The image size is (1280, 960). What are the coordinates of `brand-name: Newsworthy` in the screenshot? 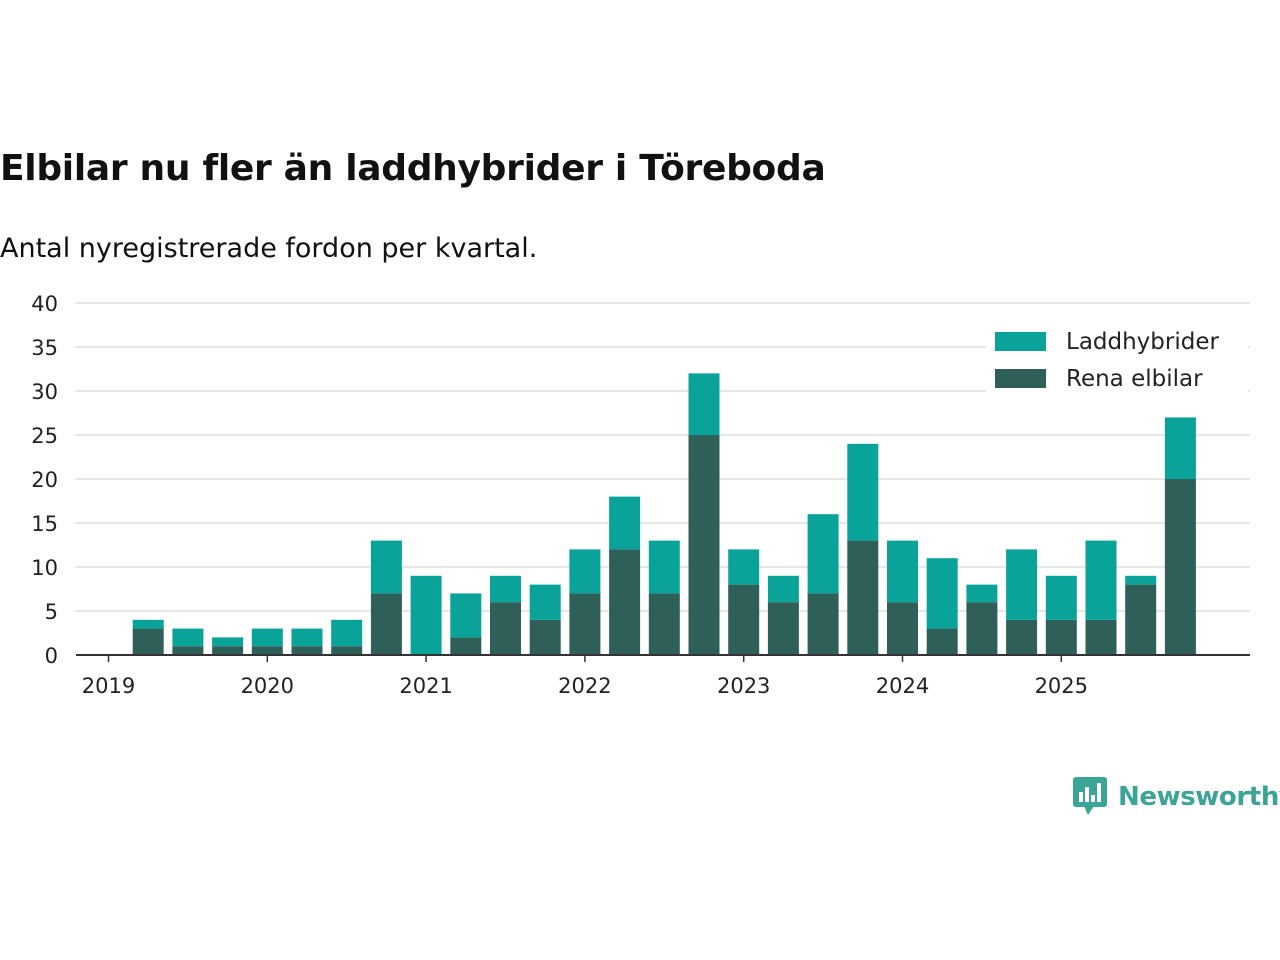 It's located at (1199, 797).